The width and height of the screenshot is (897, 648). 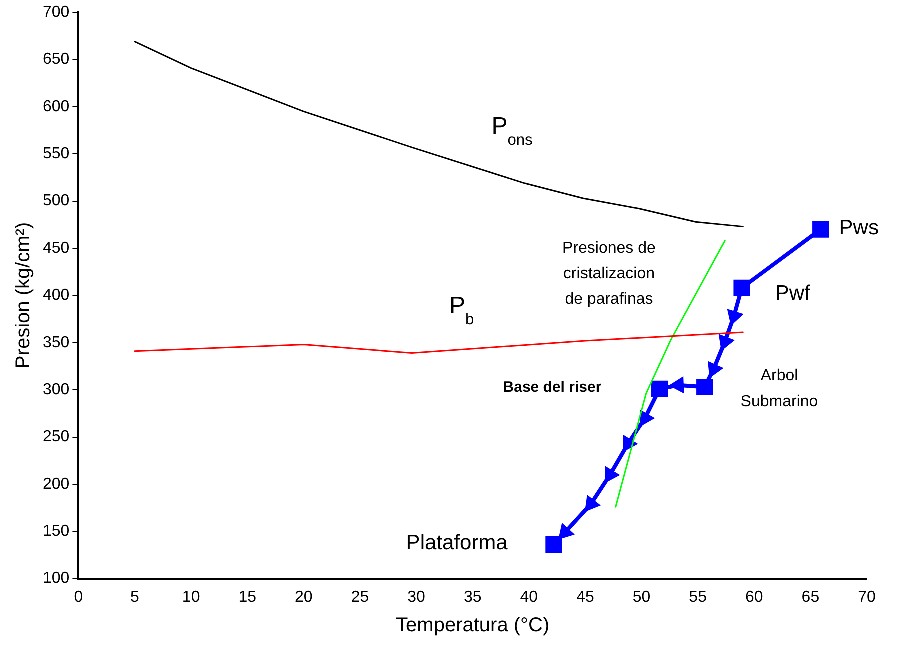 I want to click on x-tick-label: 10, so click(x=191, y=597).